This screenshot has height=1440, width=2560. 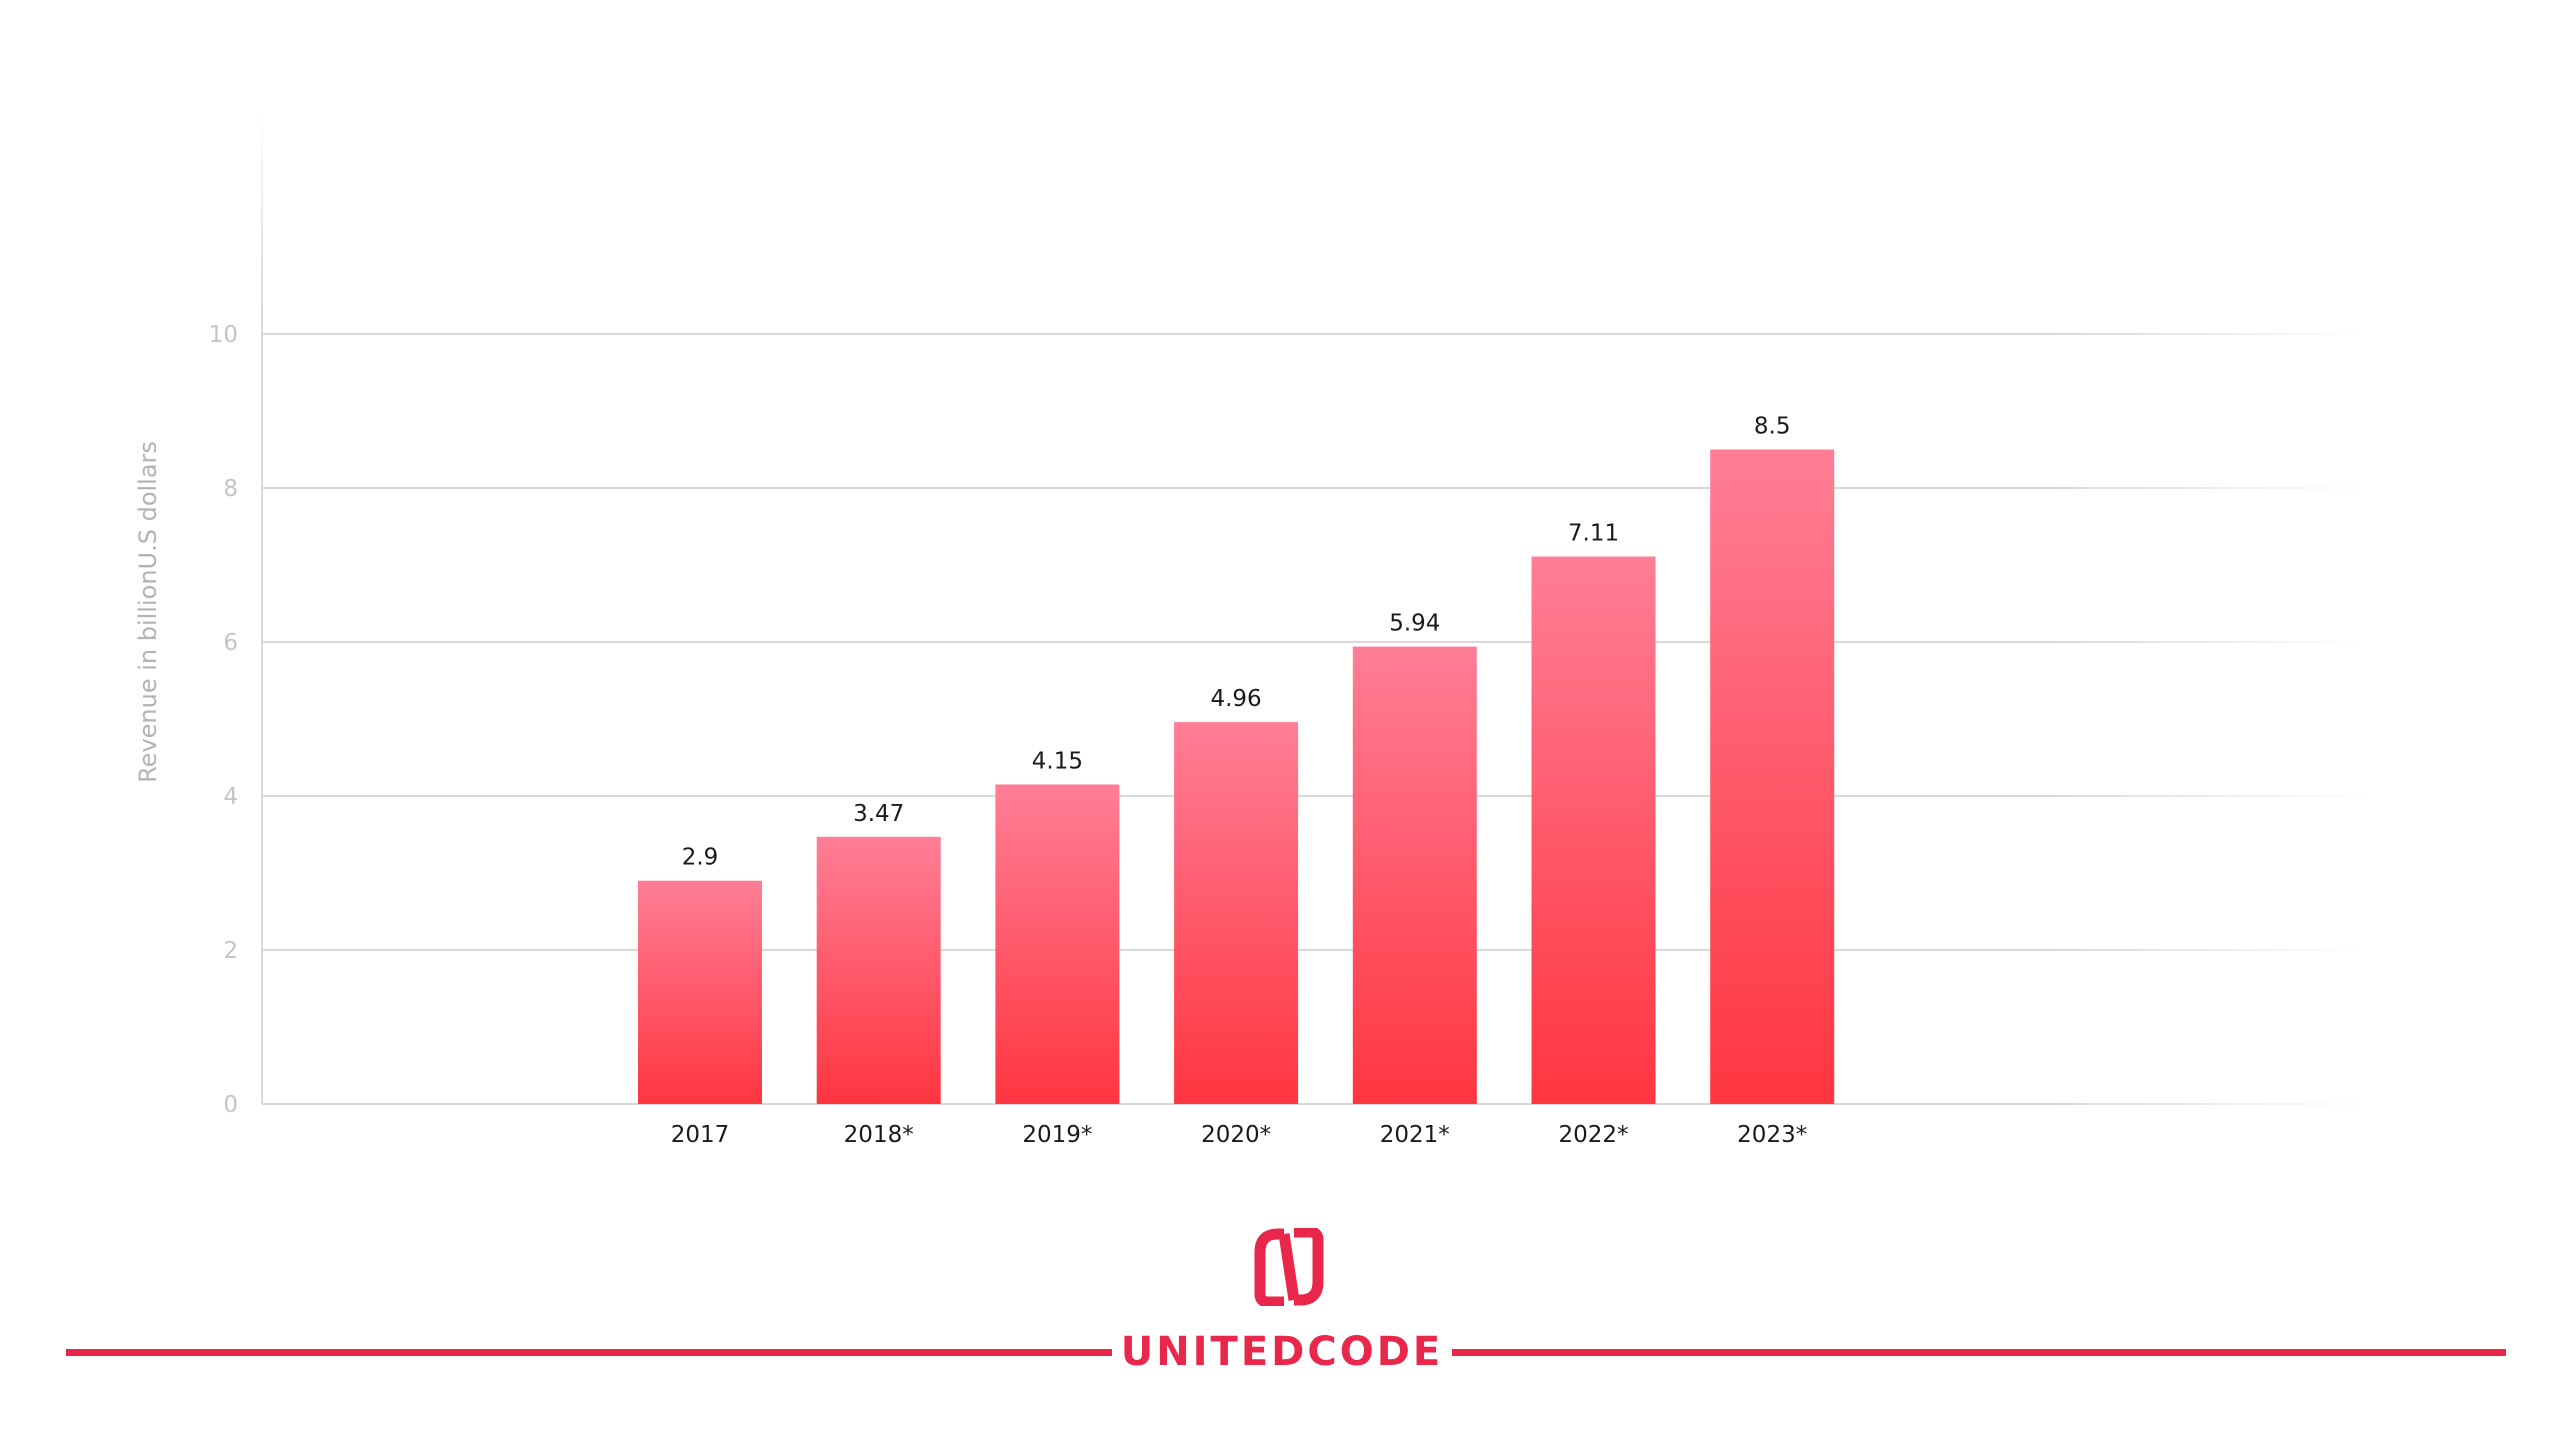 What do you see at coordinates (1057, 1135) in the screenshot?
I see `x-tick-label: 2019*` at bounding box center [1057, 1135].